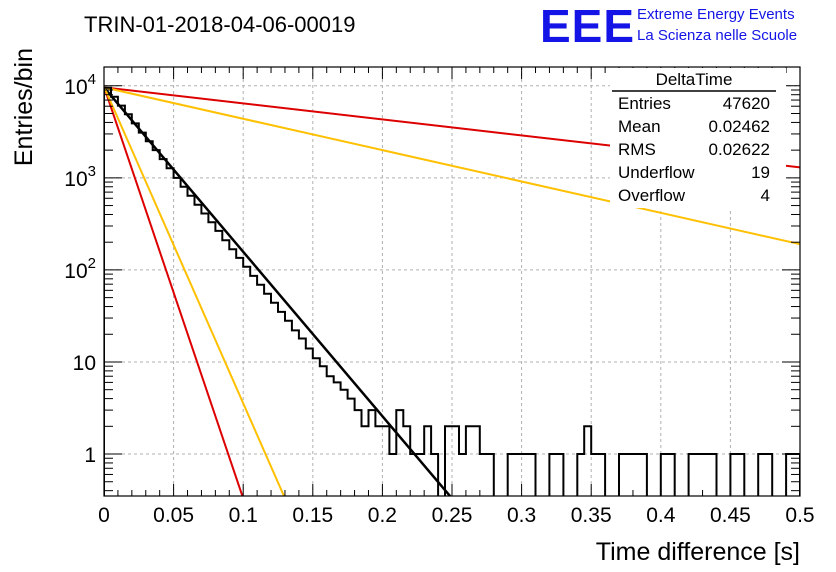 The height and width of the screenshot is (572, 836). Describe the element at coordinates (591, 515) in the screenshot. I see `x-tick-label: 0.35` at that location.